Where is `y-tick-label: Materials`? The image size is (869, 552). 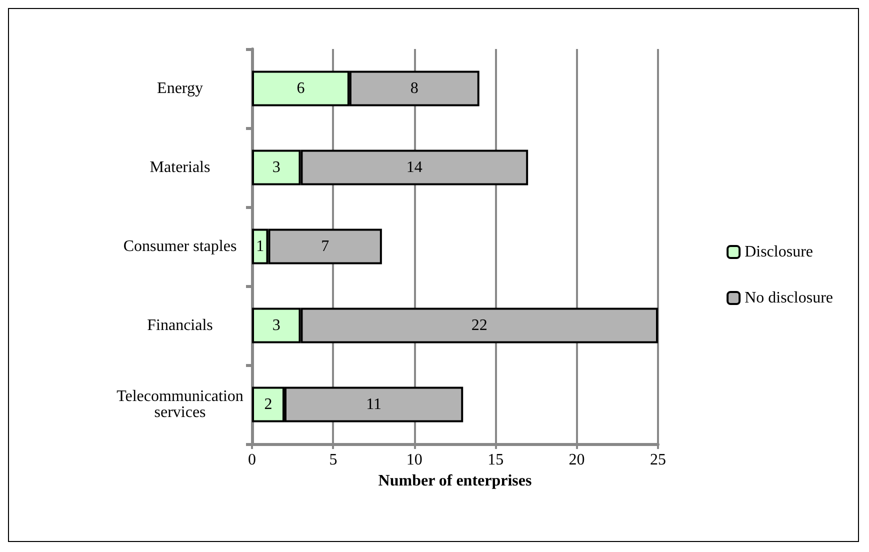 y-tick-label: Materials is located at coordinates (180, 167).